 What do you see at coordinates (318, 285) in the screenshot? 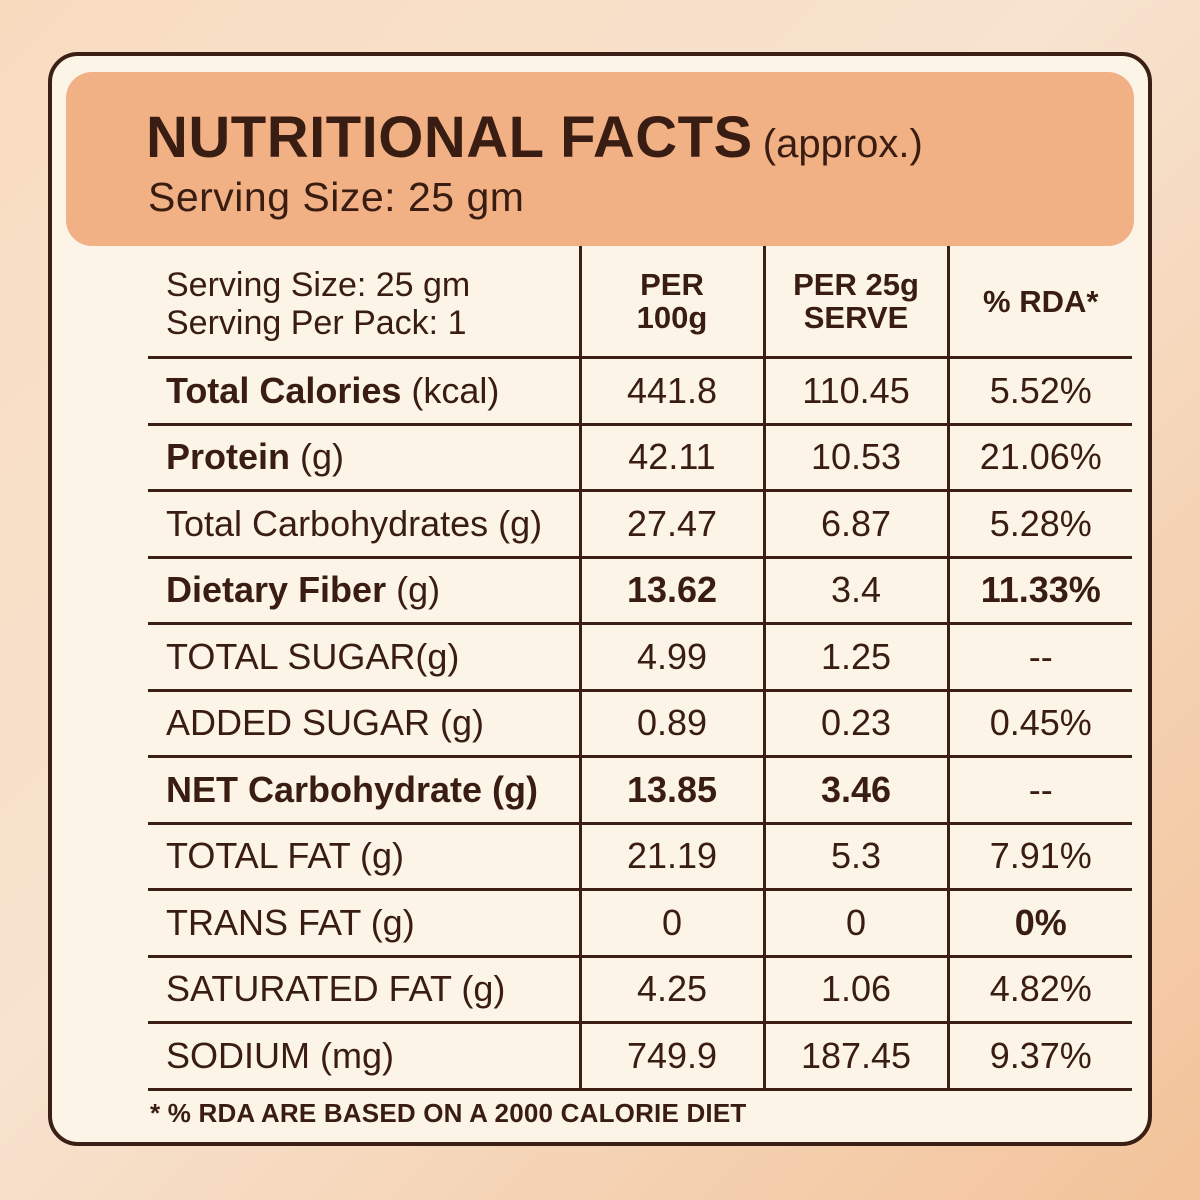
I see `header-serving-size: Serving Size: 25 gm` at bounding box center [318, 285].